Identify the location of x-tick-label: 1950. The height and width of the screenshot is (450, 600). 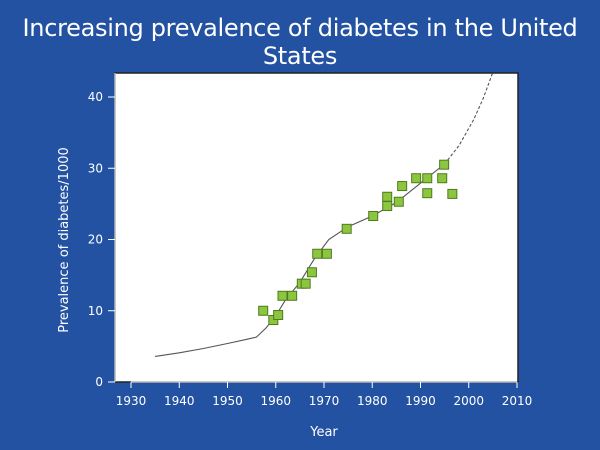
(227, 401).